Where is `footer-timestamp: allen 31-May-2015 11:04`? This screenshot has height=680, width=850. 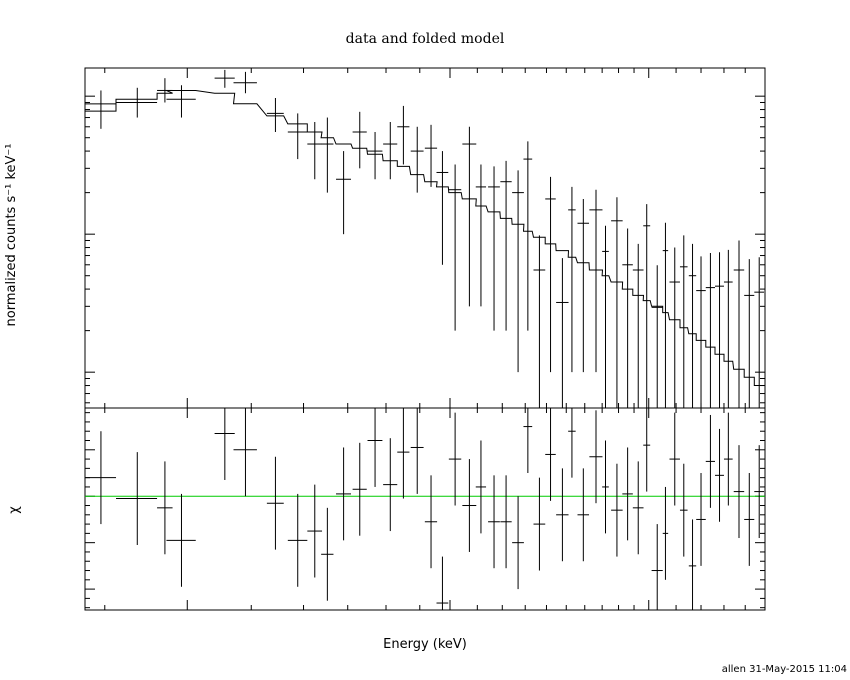 footer-timestamp: allen 31-May-2015 11:04 is located at coordinates (784, 669).